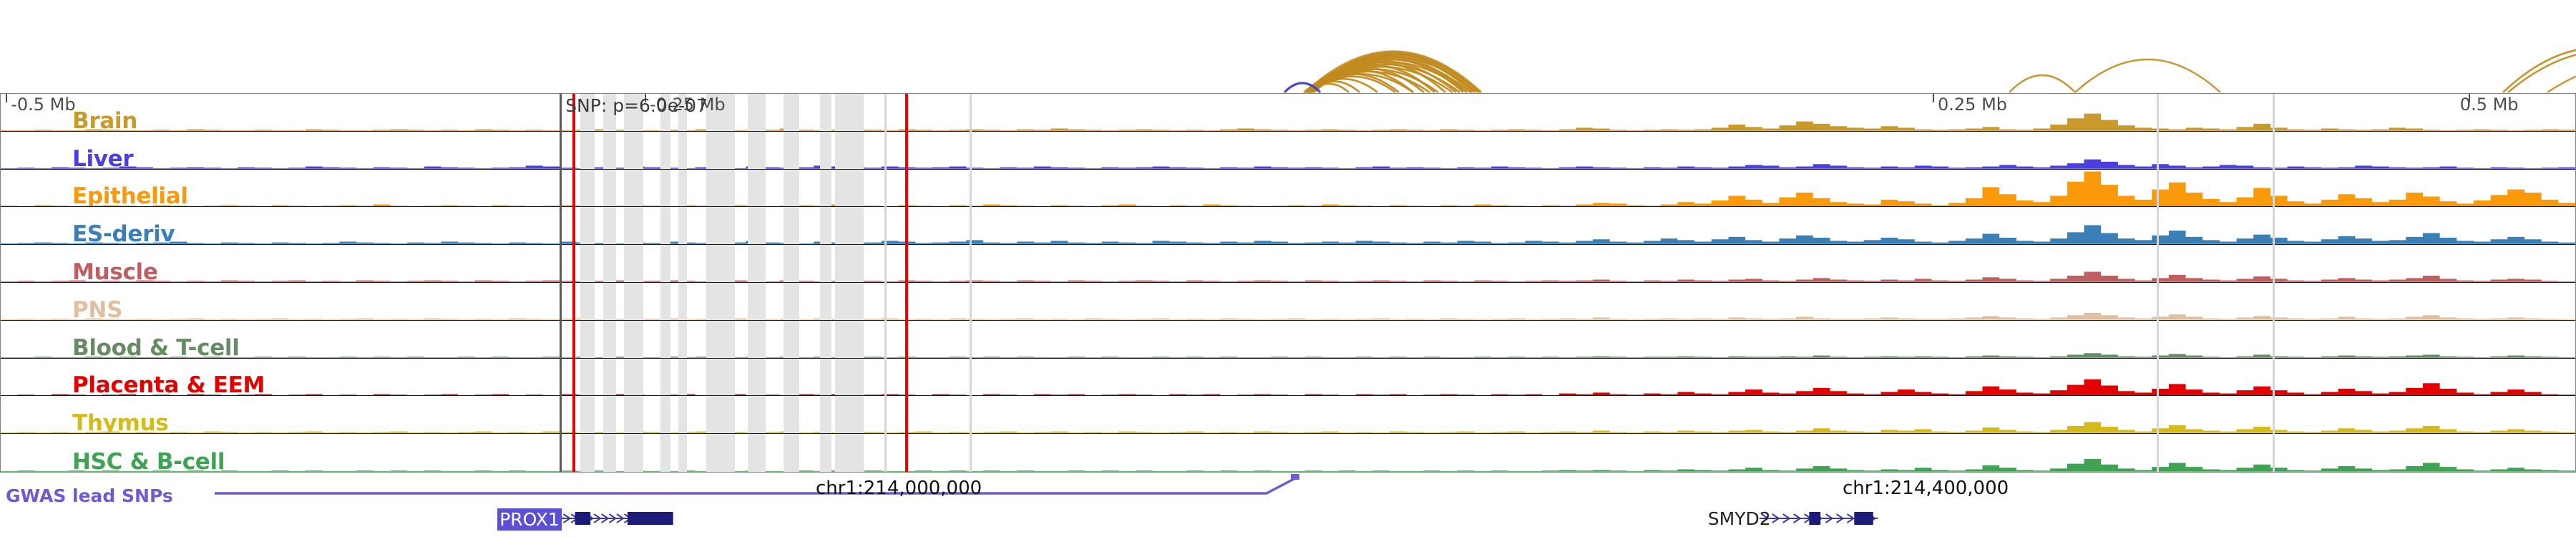 This screenshot has width=2576, height=537. I want to click on signal-area-hsc-b-cell, so click(1288, 465).